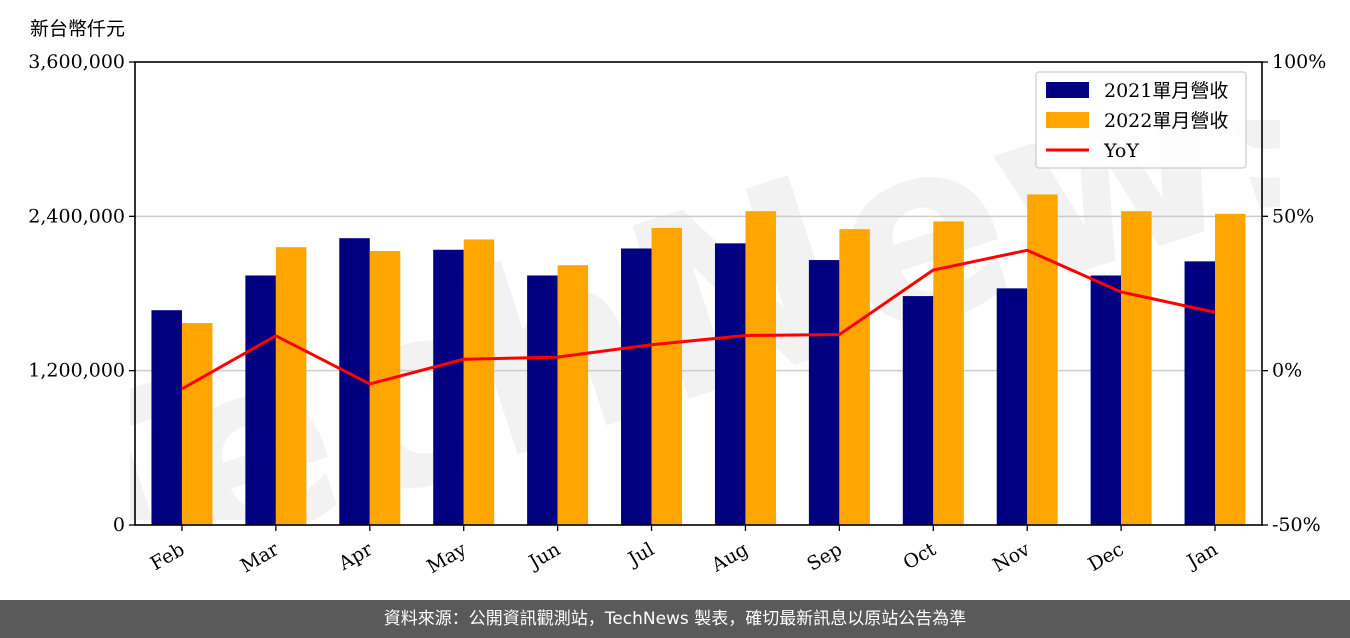 This screenshot has width=1350, height=638. What do you see at coordinates (729, 557) in the screenshot?
I see `x-tick-label: Aug` at bounding box center [729, 557].